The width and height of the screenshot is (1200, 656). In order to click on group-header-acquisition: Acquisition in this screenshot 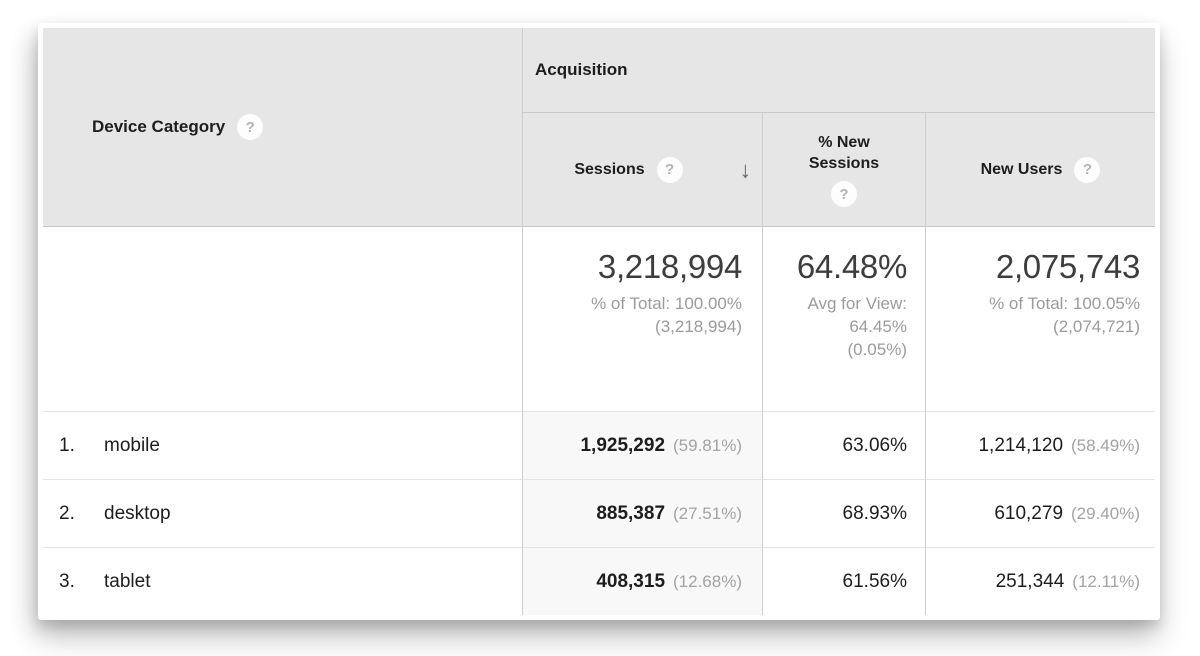, I will do `click(839, 70)`.